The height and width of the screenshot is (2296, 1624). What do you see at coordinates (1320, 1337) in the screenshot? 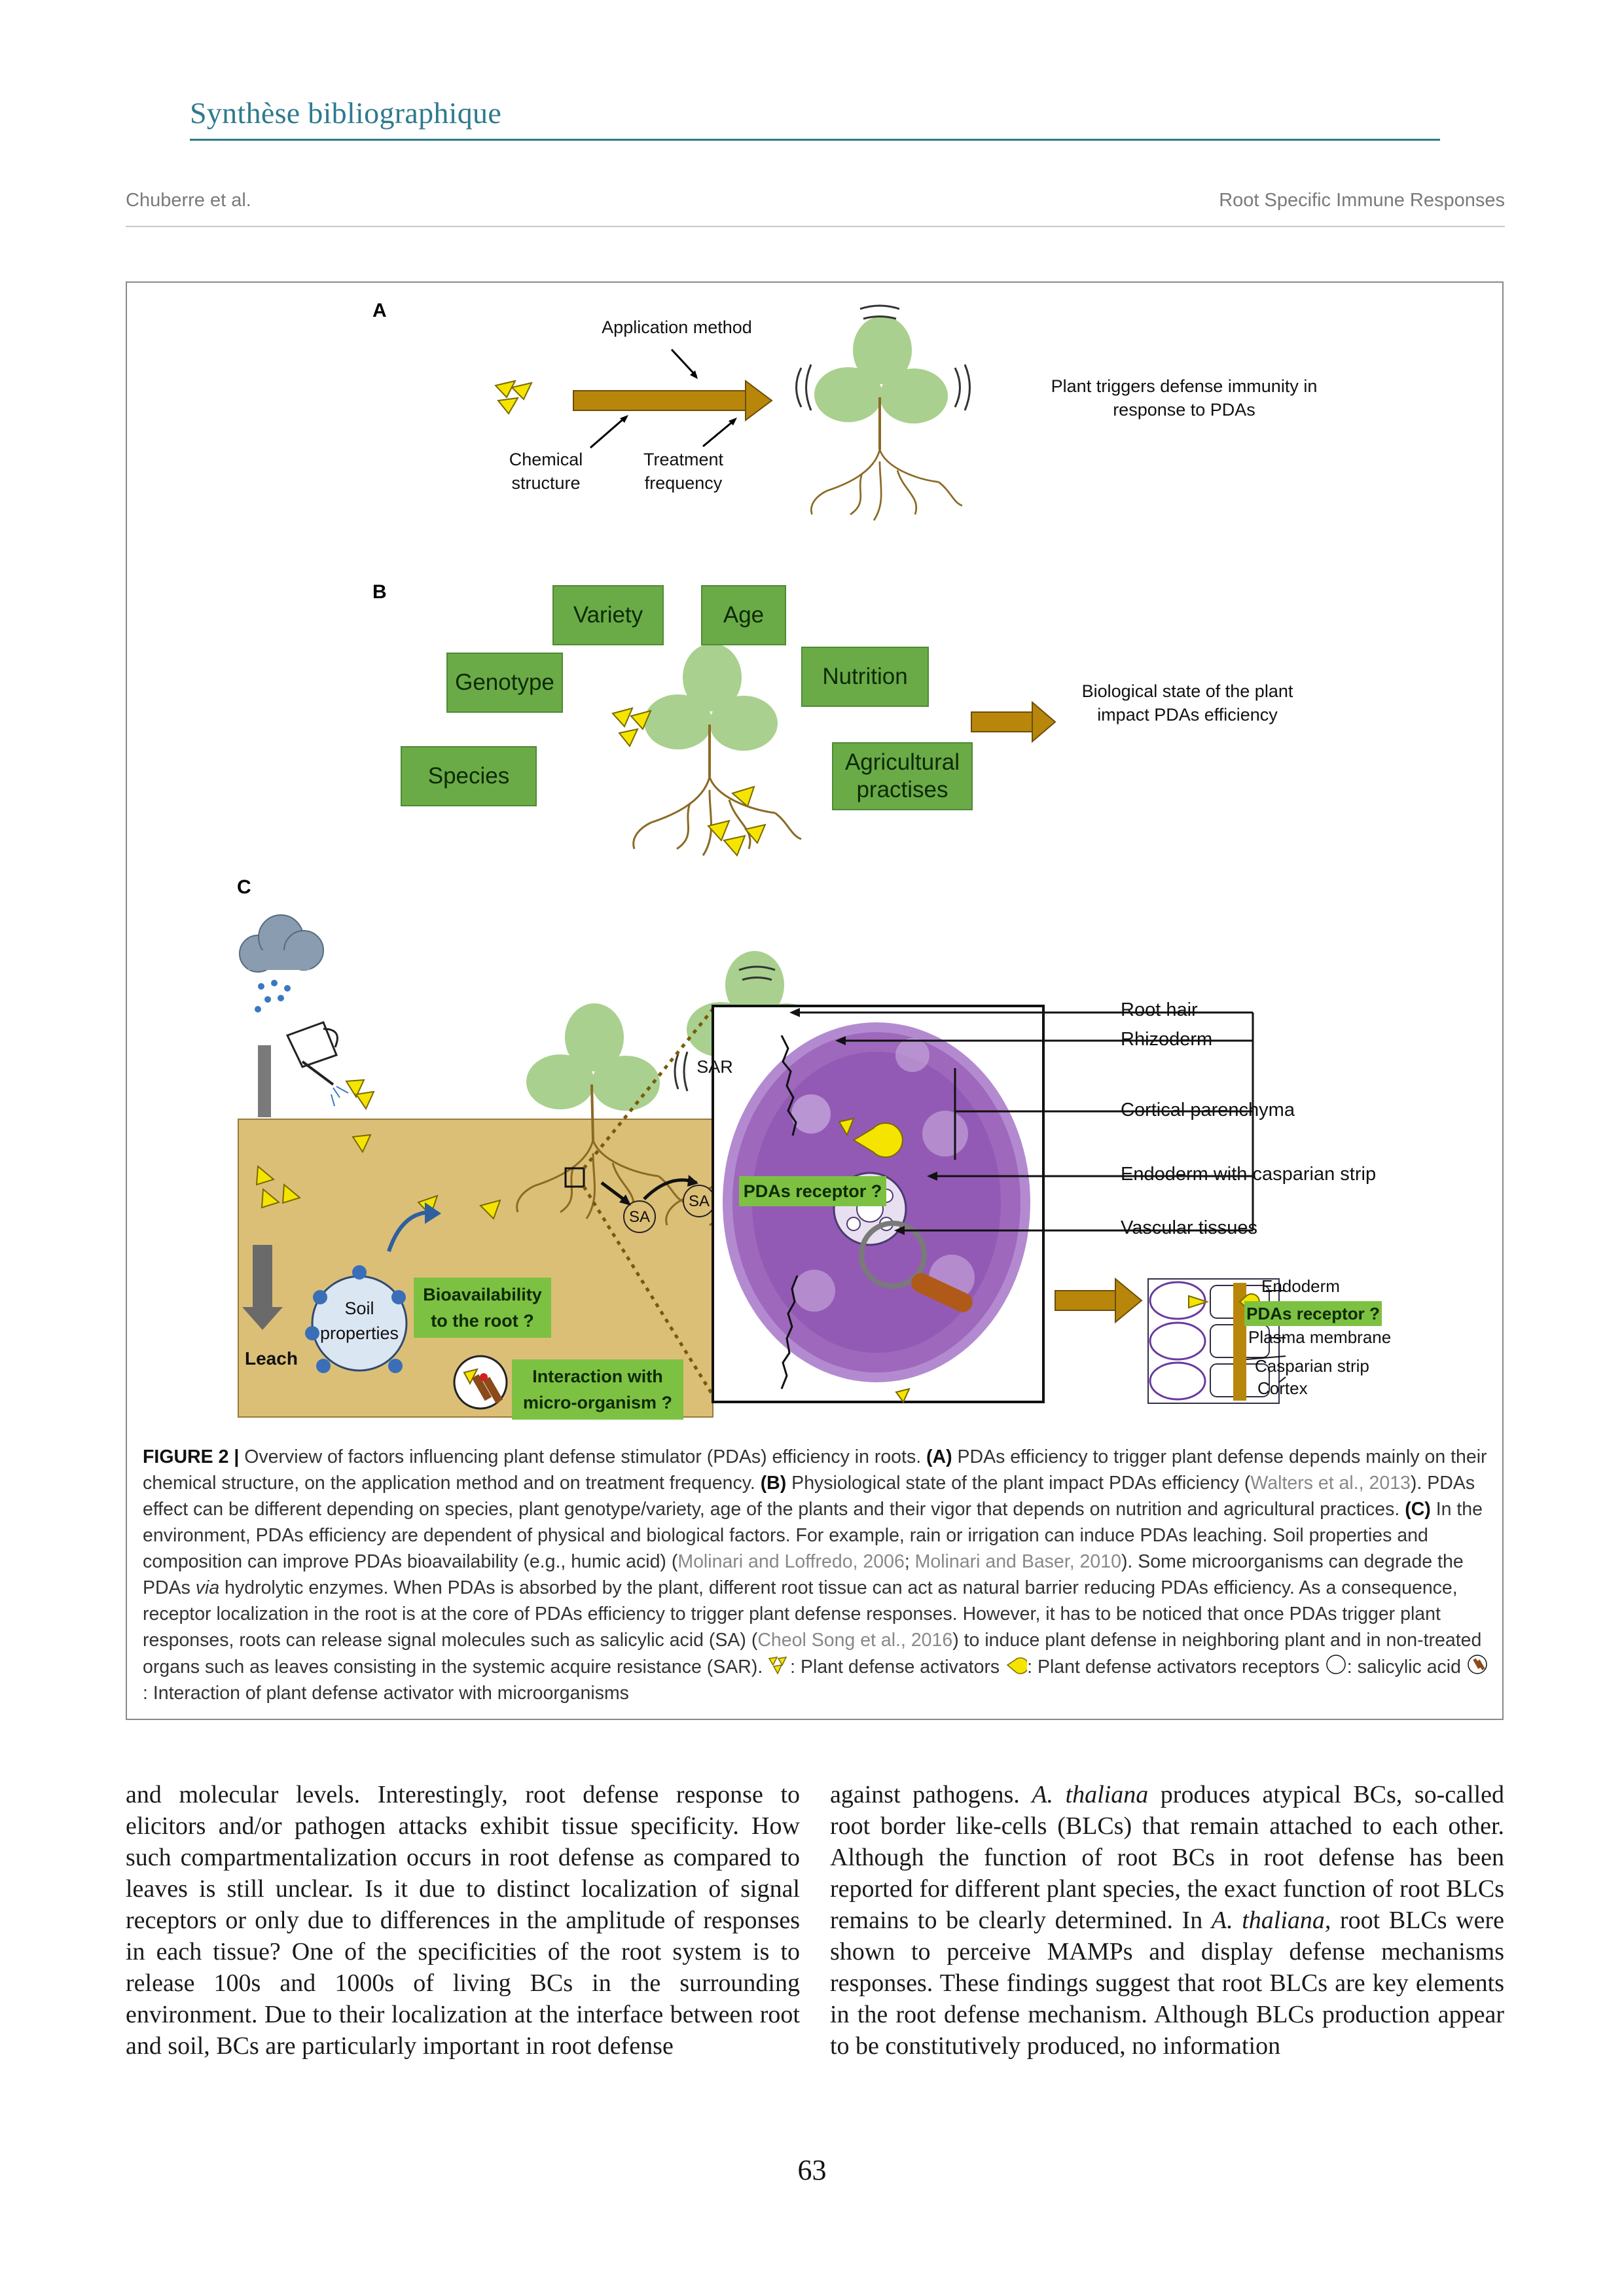
I see `label-plasma-membrane: Plasma membrane` at bounding box center [1320, 1337].